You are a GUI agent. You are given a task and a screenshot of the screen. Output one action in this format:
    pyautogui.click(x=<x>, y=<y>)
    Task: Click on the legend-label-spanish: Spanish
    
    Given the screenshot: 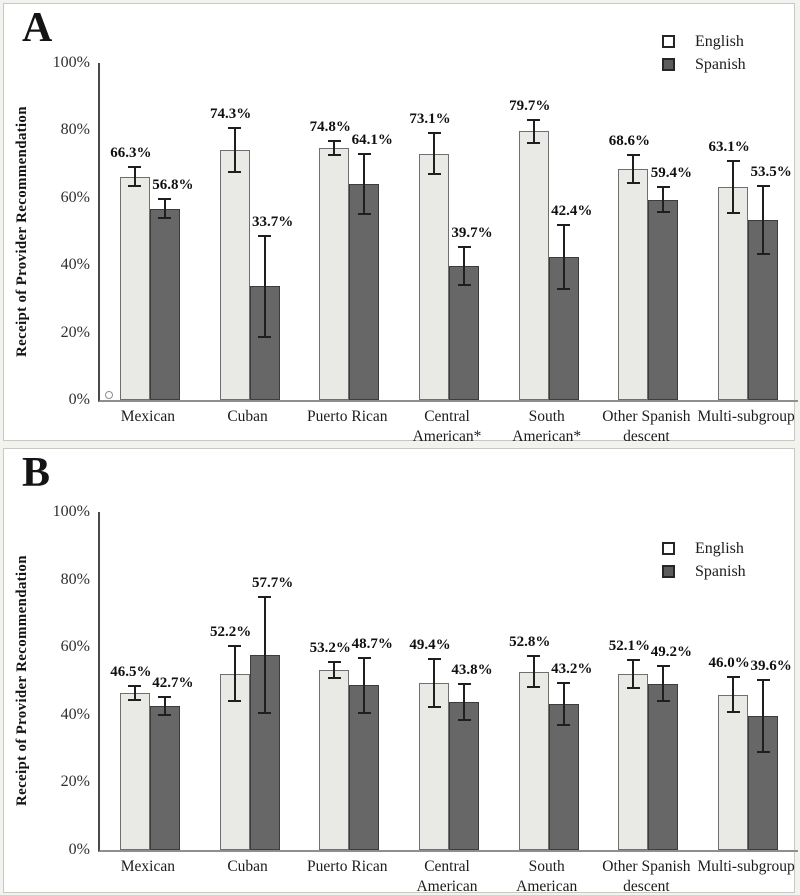 What is the action you would take?
    pyautogui.click(x=720, y=571)
    